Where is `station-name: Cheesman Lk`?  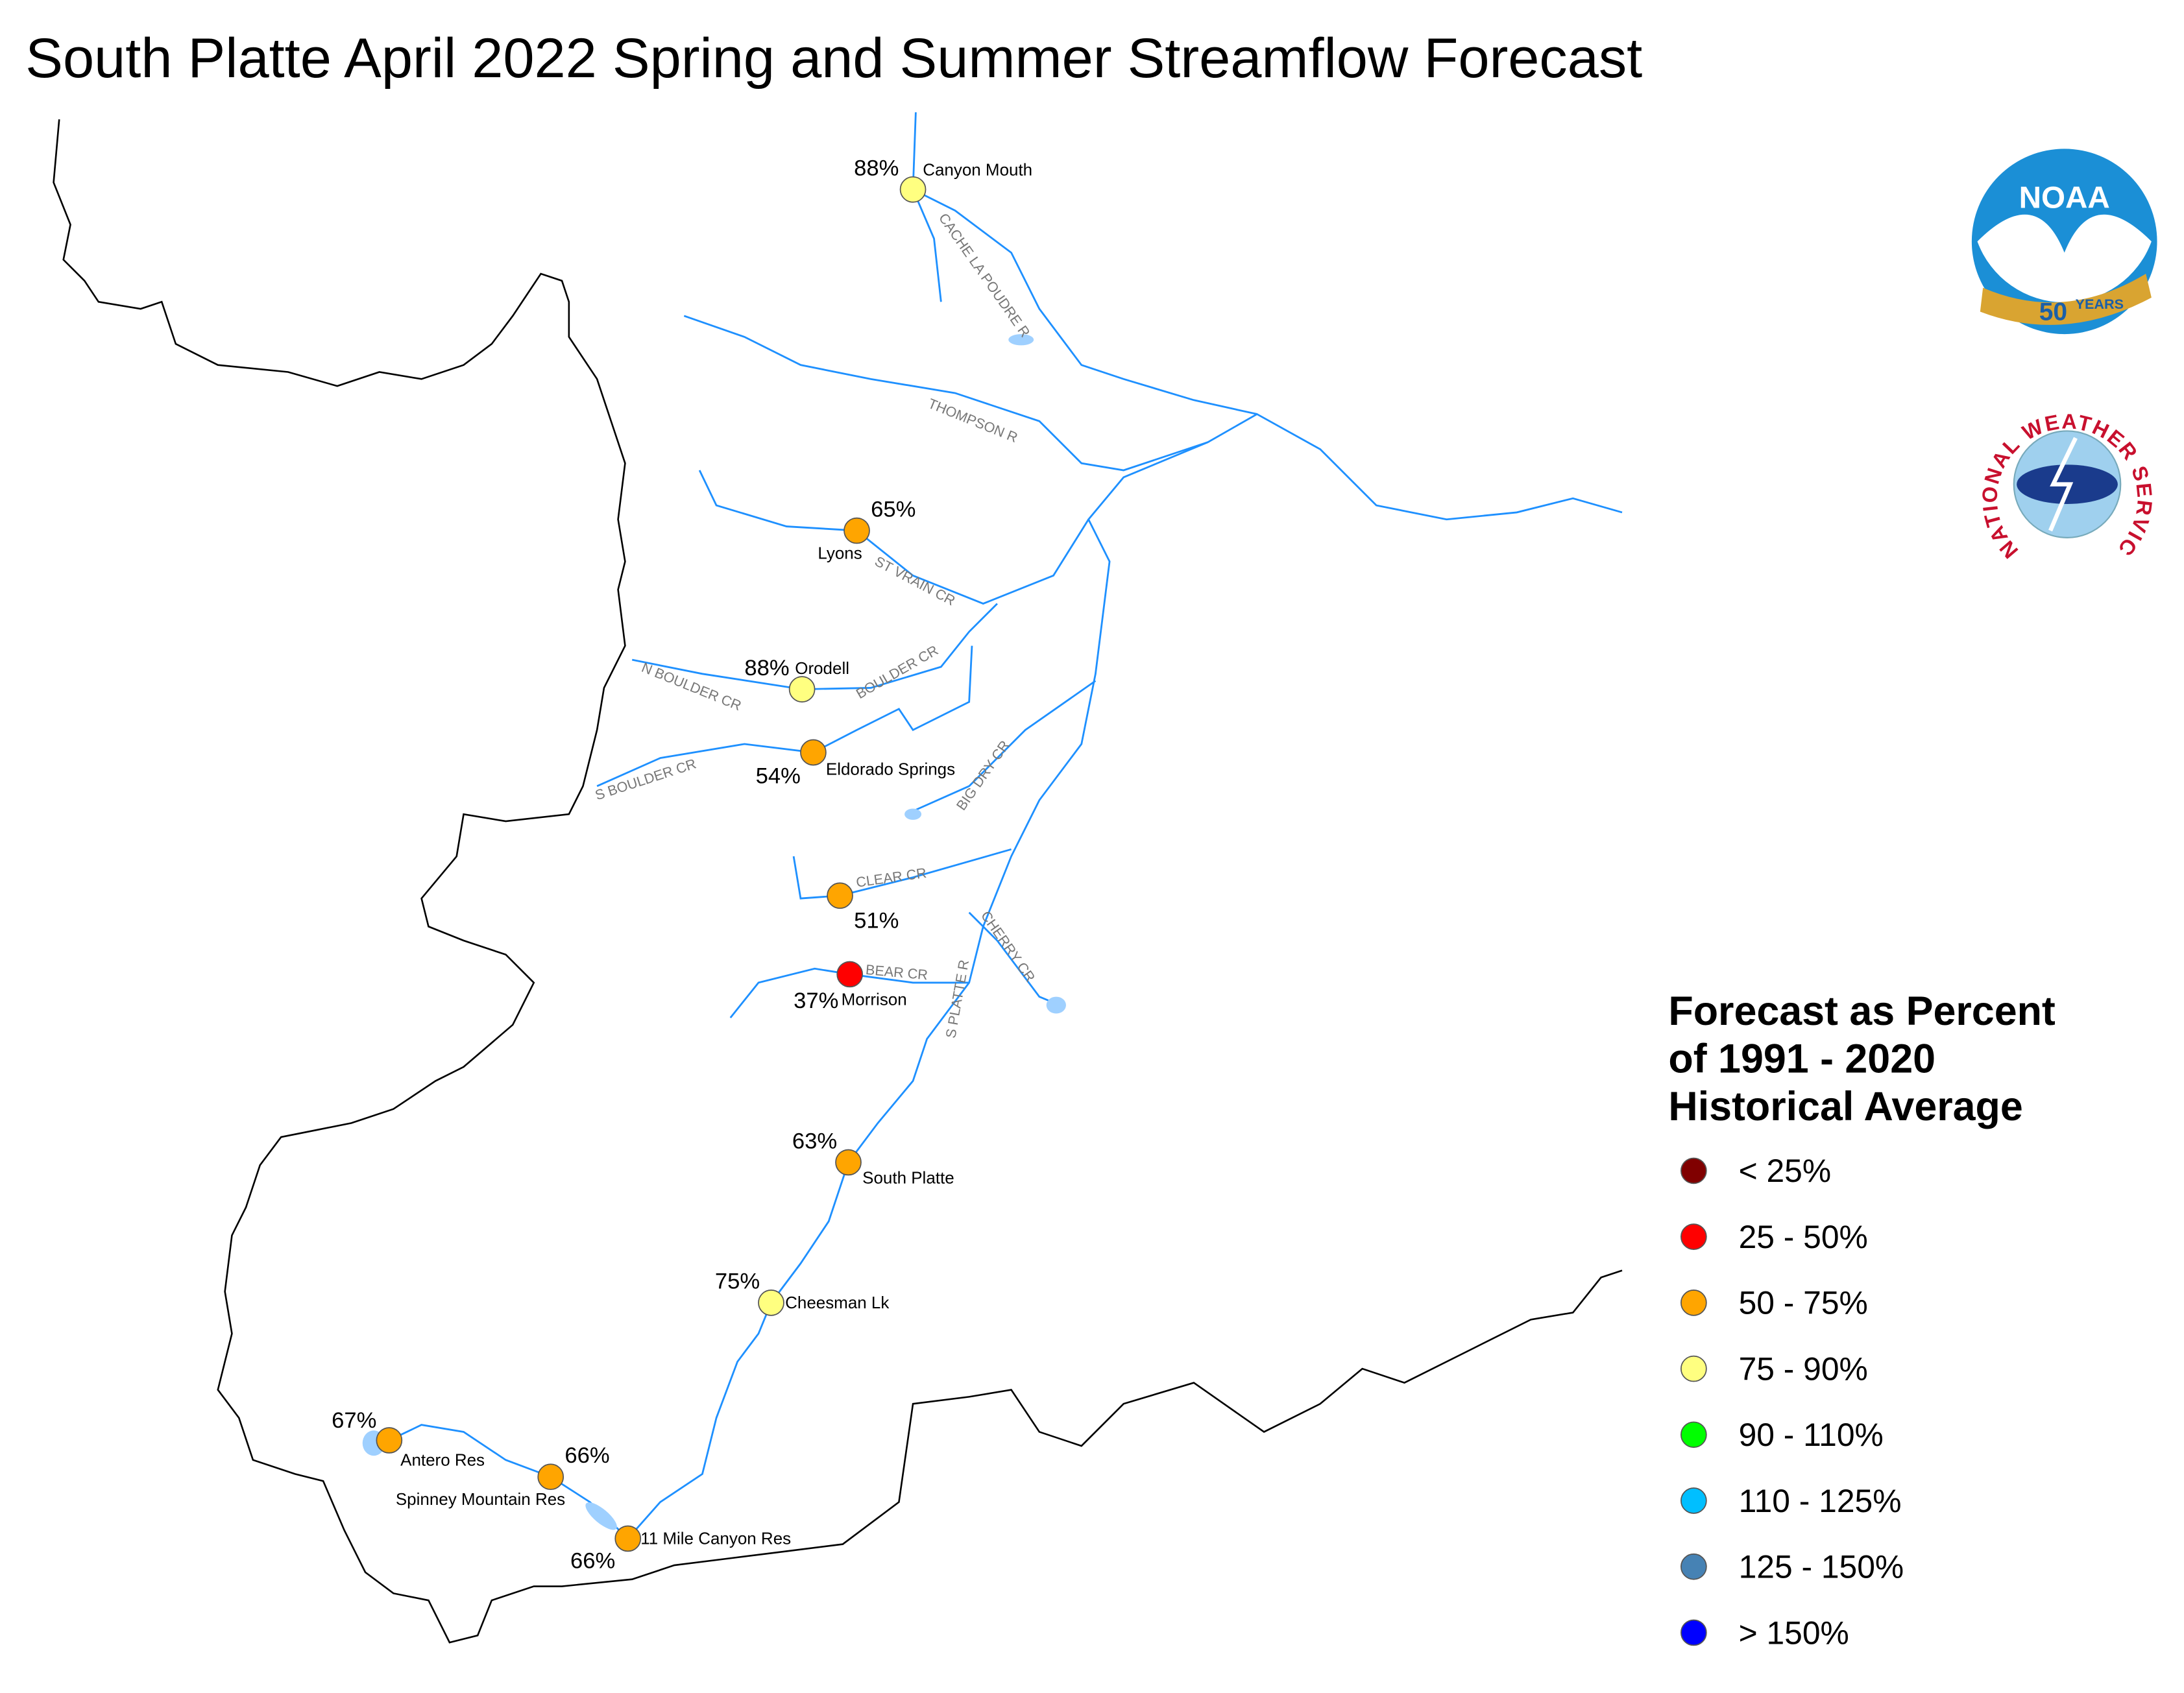 station-name: Cheesman Lk is located at coordinates (837, 1303).